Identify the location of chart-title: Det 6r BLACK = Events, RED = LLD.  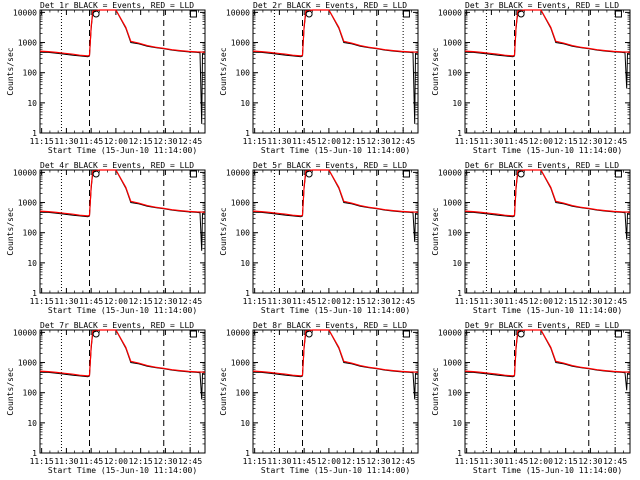
(542, 165).